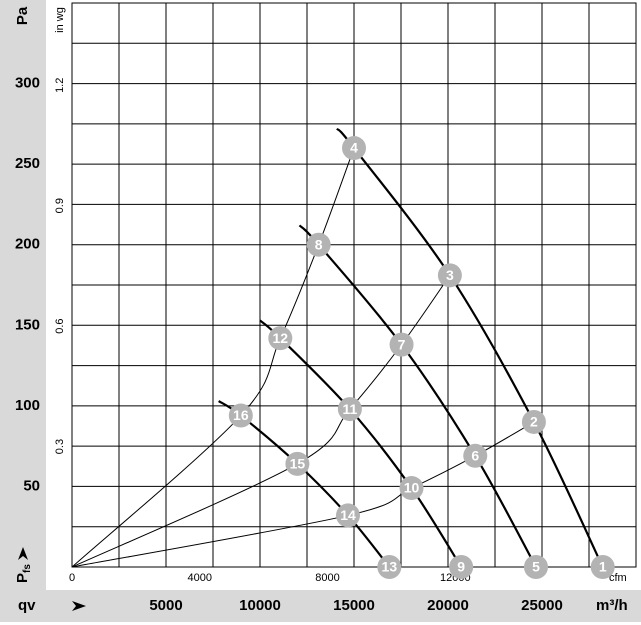 Image resolution: width=641 pixels, height=625 pixels. What do you see at coordinates (60, 205) in the screenshot?
I see `y2-tick-label: 0.9` at bounding box center [60, 205].